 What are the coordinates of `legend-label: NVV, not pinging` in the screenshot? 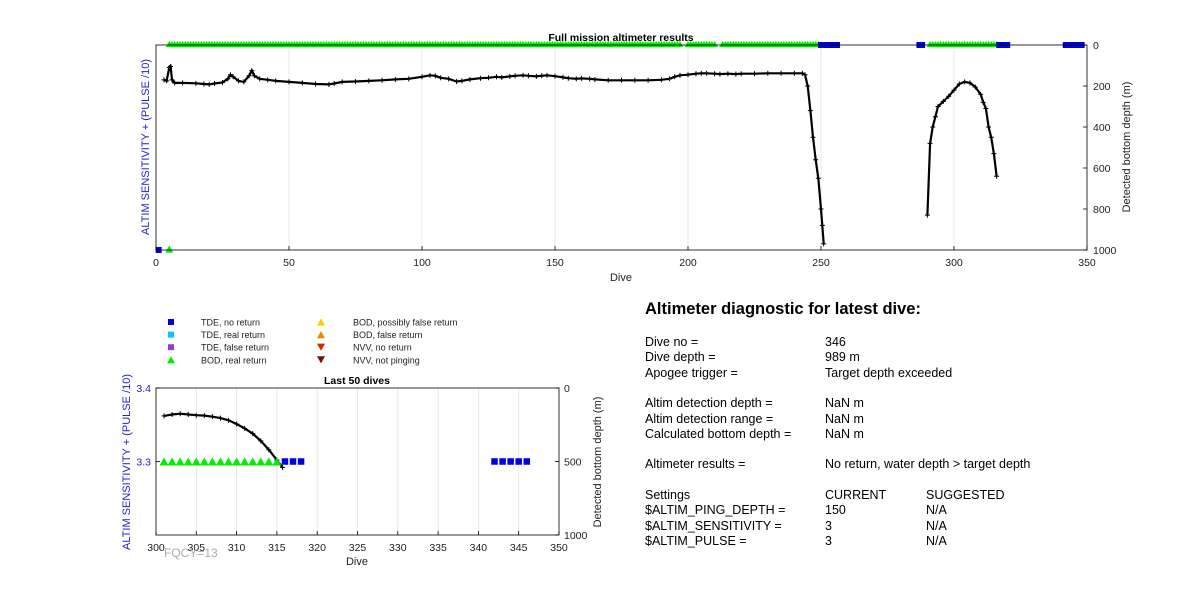 It's located at (386, 360).